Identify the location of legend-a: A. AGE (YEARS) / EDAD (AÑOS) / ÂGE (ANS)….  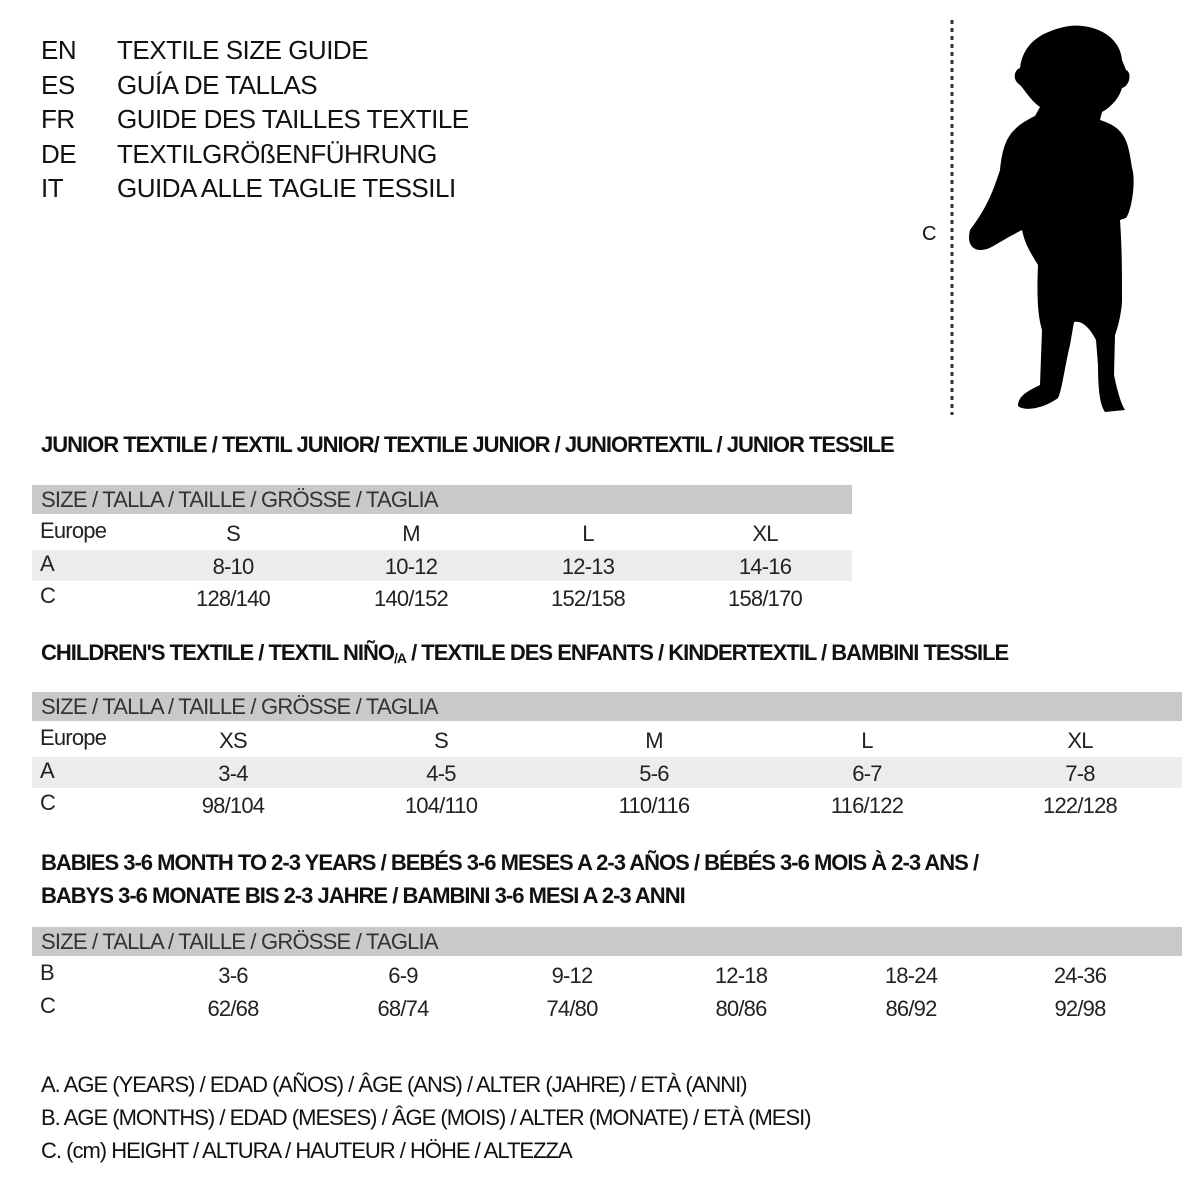
(394, 1084).